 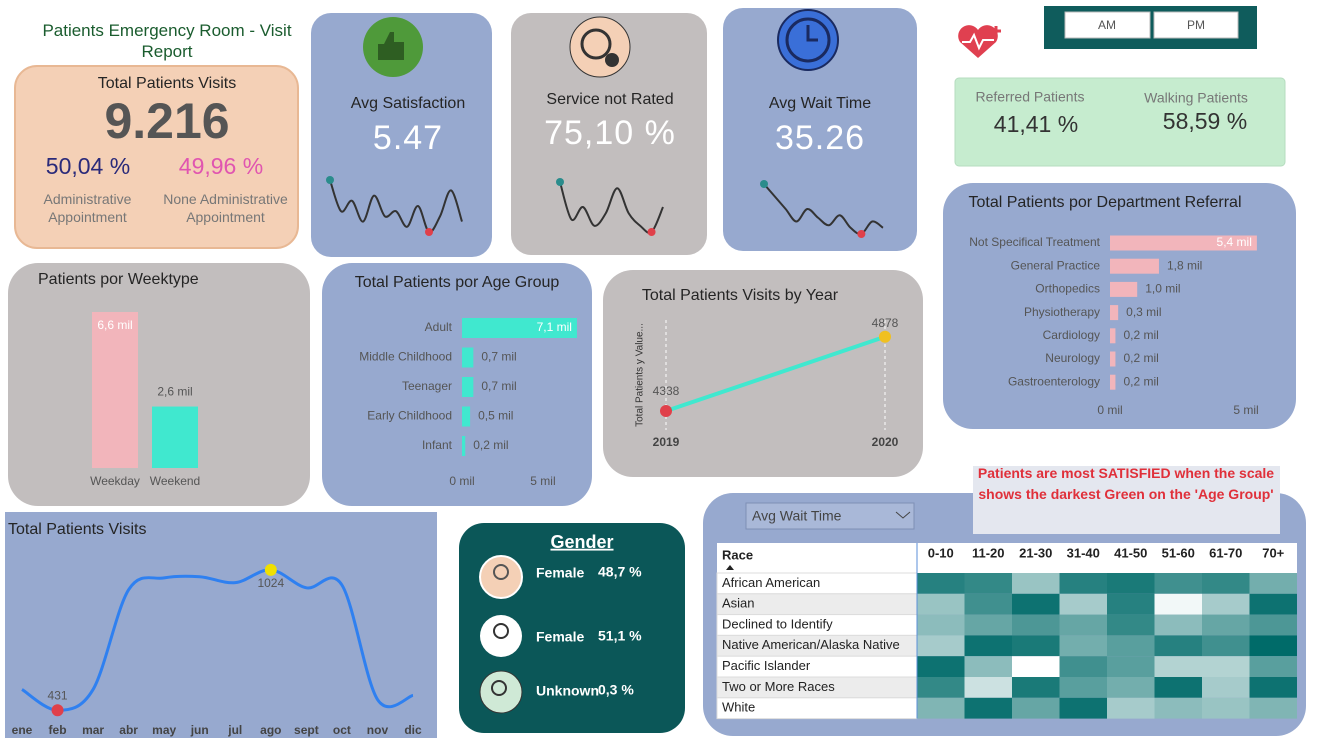 I want to click on category-label: Not Specifical Treatment, so click(x=1034, y=242).